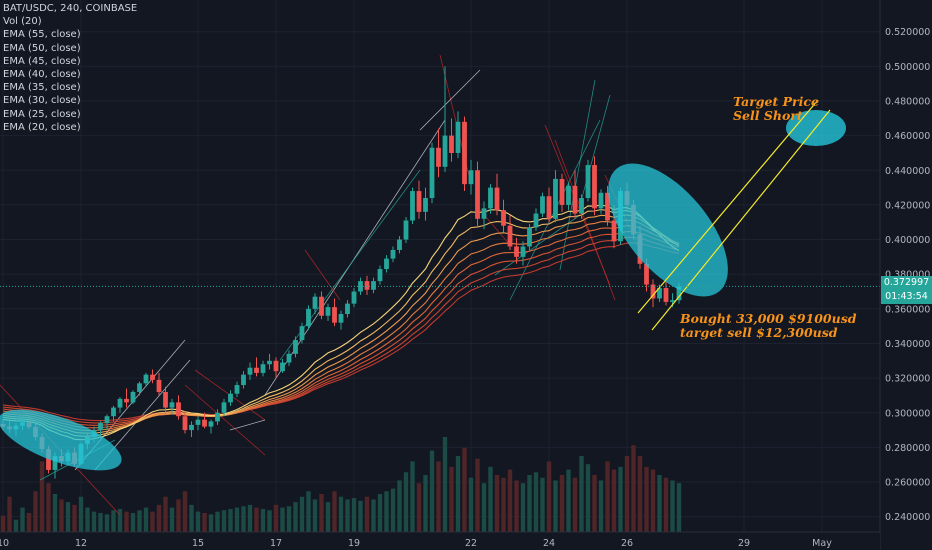  I want to click on symbol-label: BAT/USDC, 240, COINBASE, so click(70, 8).